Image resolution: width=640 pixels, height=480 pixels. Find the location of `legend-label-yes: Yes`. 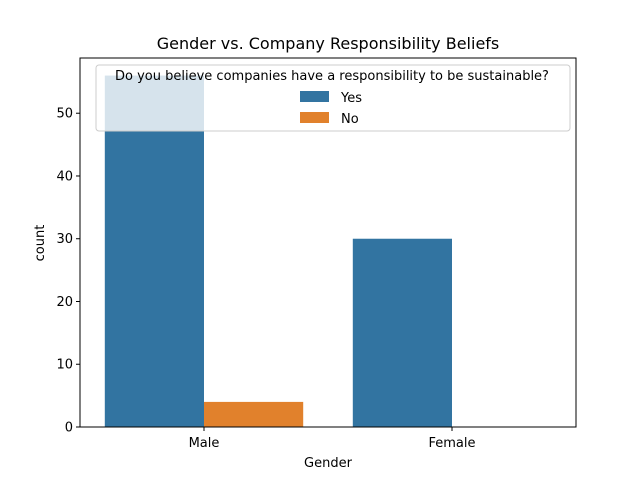

legend-label-yes: Yes is located at coordinates (351, 98).